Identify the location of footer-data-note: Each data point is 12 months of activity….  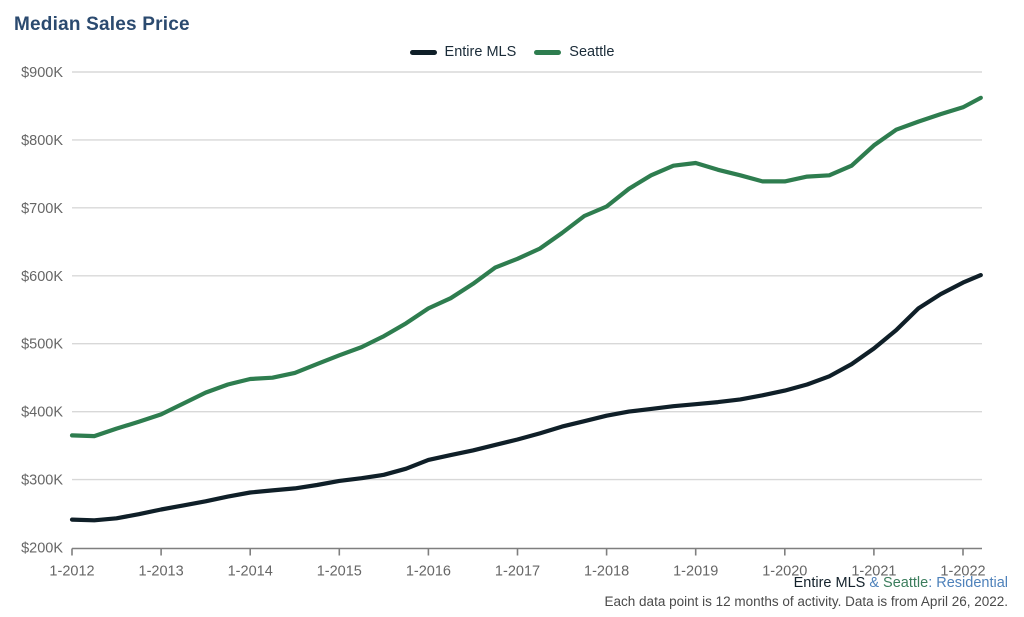
(806, 601).